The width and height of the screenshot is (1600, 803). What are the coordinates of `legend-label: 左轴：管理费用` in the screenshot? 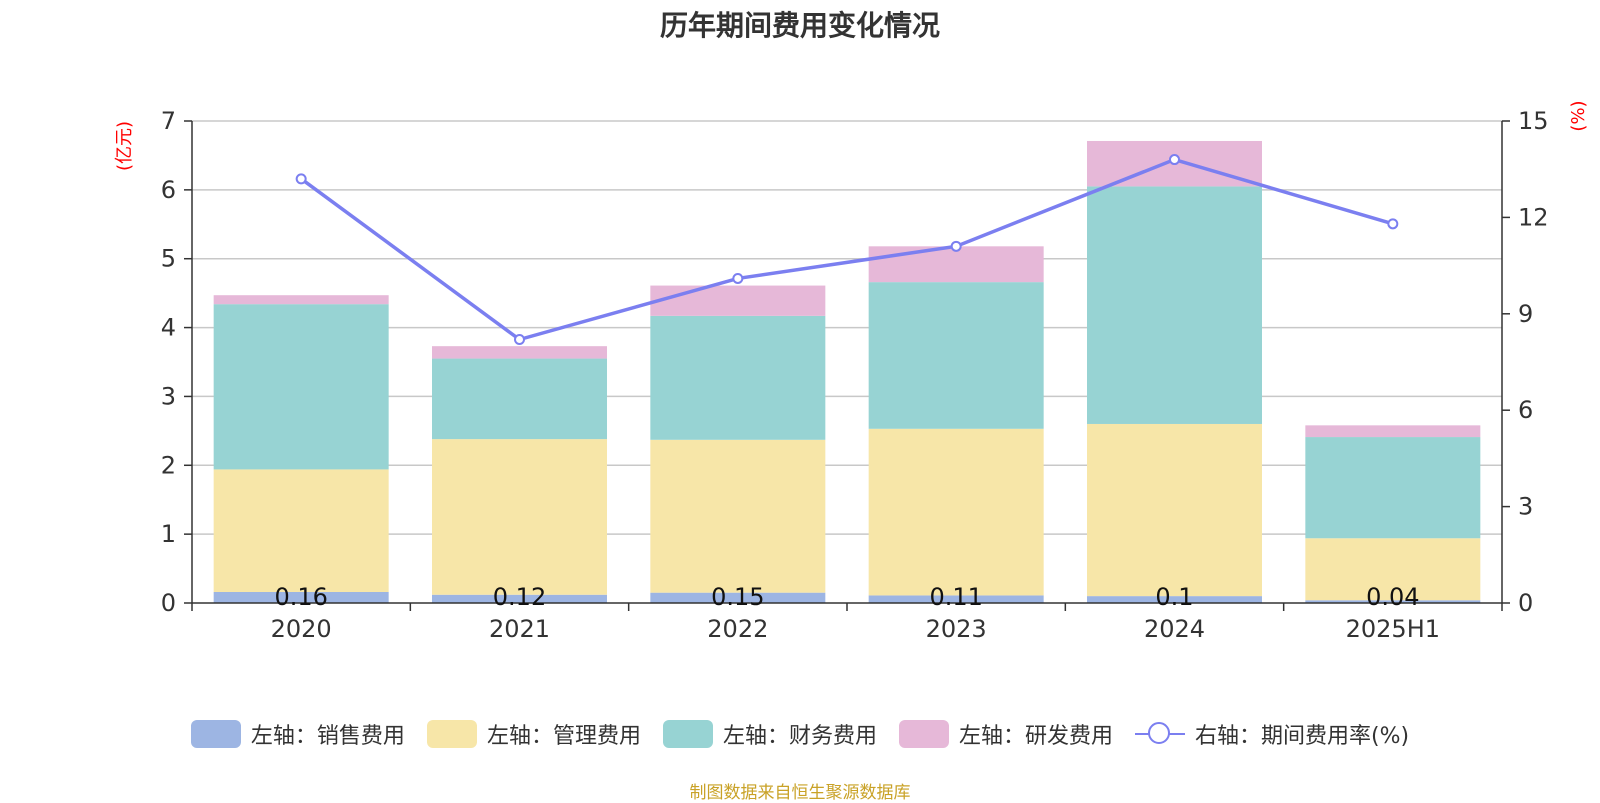 It's located at (563, 736).